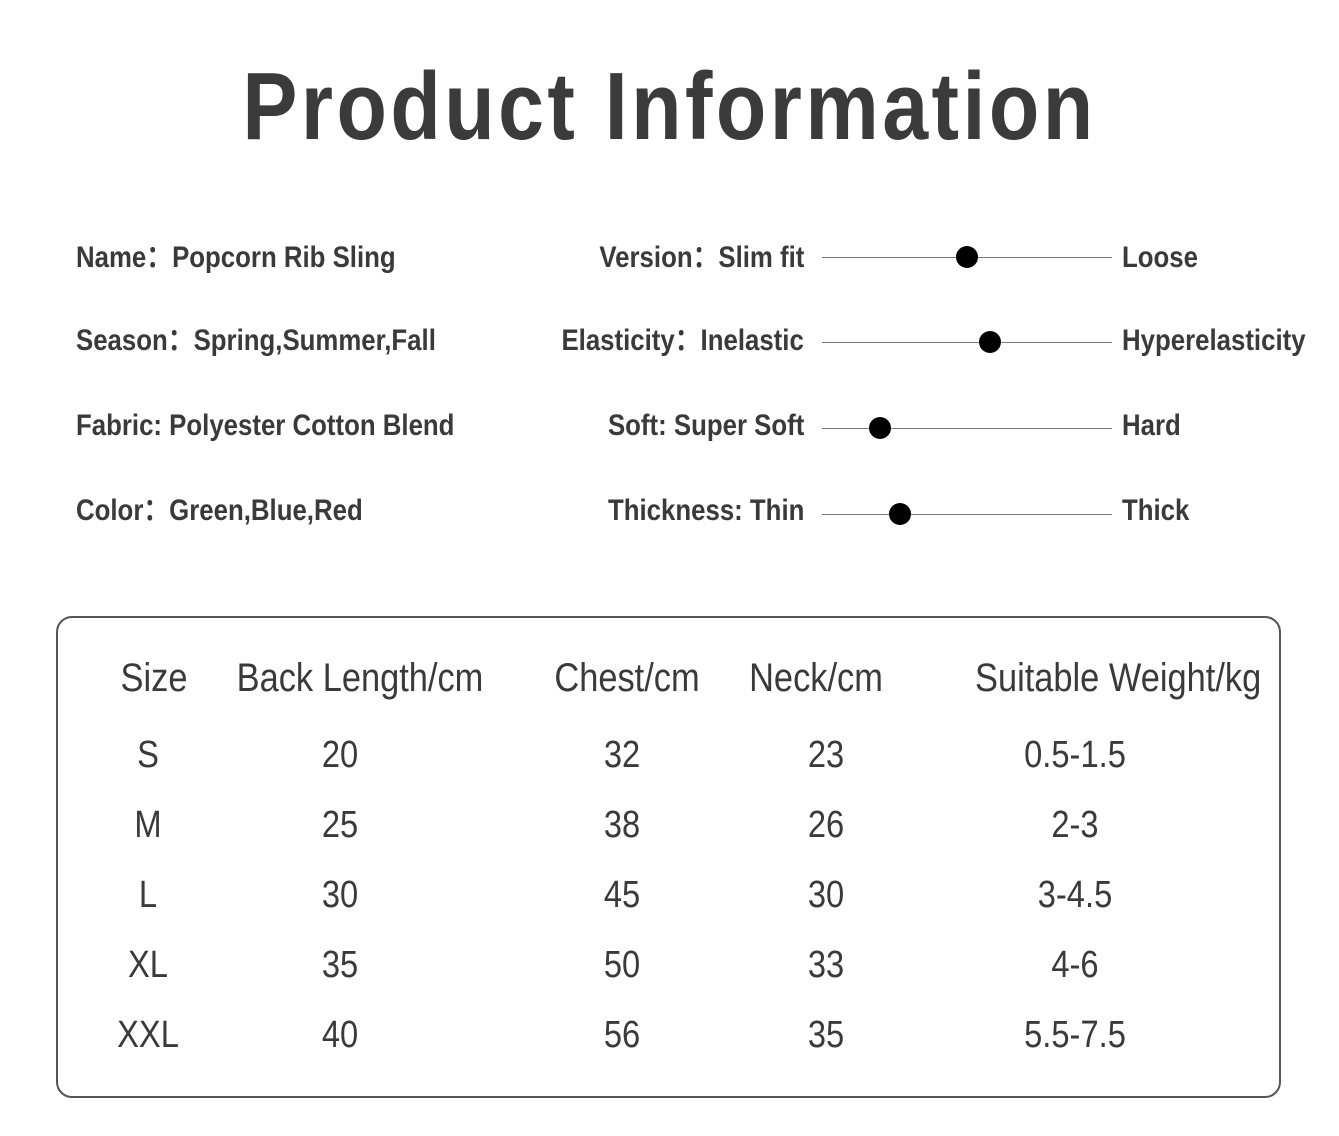 The image size is (1339, 1136). I want to click on row-xl-back-length: 35, so click(340, 965).